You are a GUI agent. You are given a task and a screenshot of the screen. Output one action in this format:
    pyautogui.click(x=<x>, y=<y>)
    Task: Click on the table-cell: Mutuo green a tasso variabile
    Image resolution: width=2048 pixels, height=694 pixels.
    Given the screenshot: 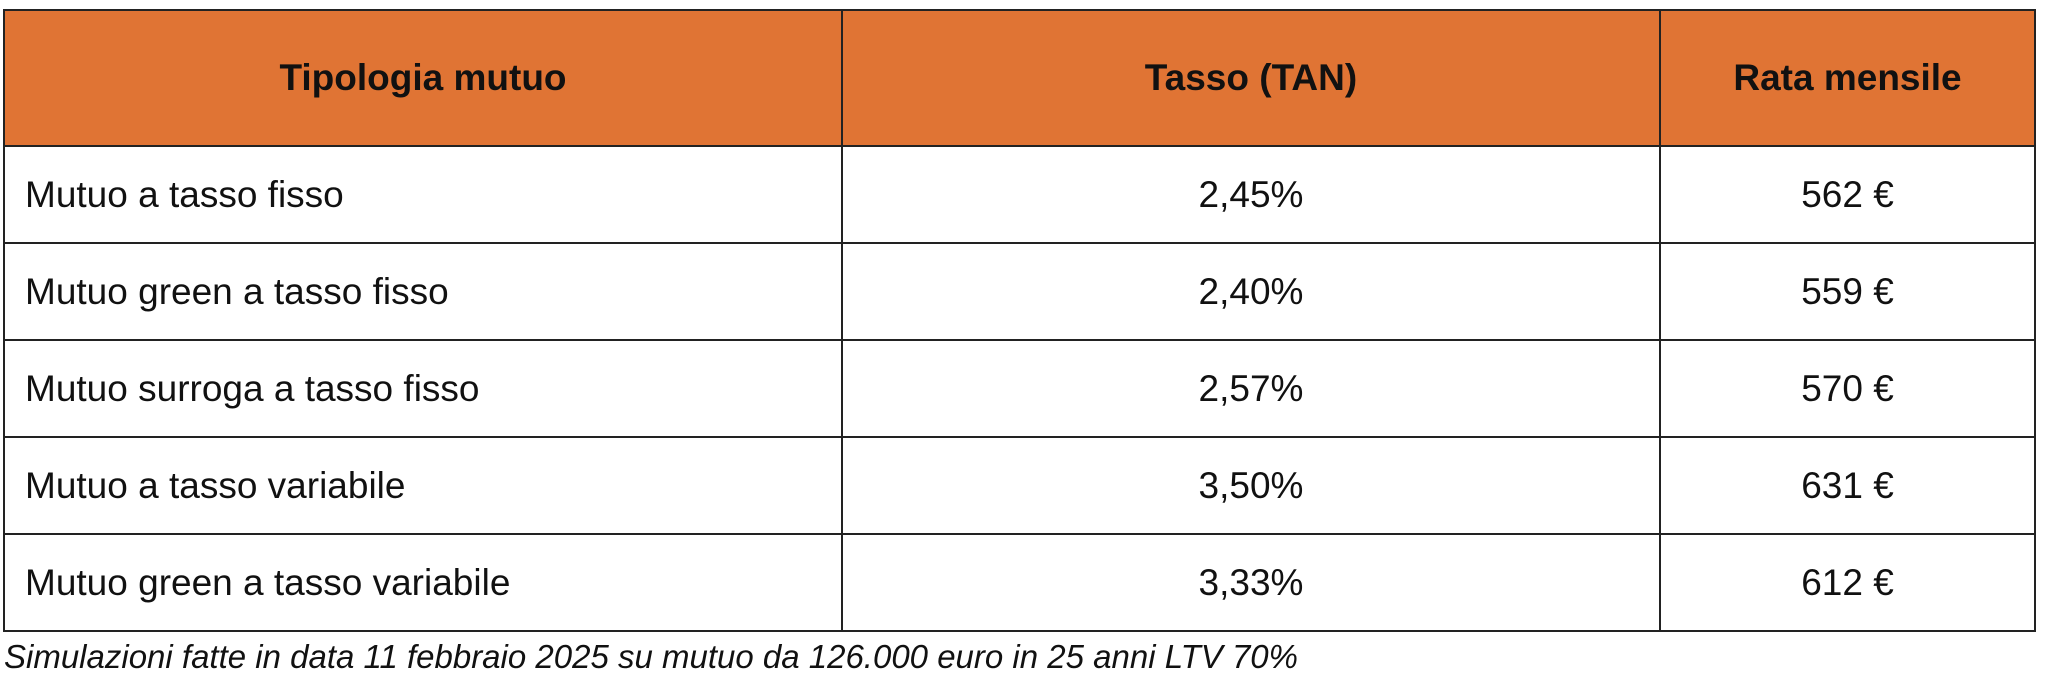 What is the action you would take?
    pyautogui.click(x=423, y=582)
    